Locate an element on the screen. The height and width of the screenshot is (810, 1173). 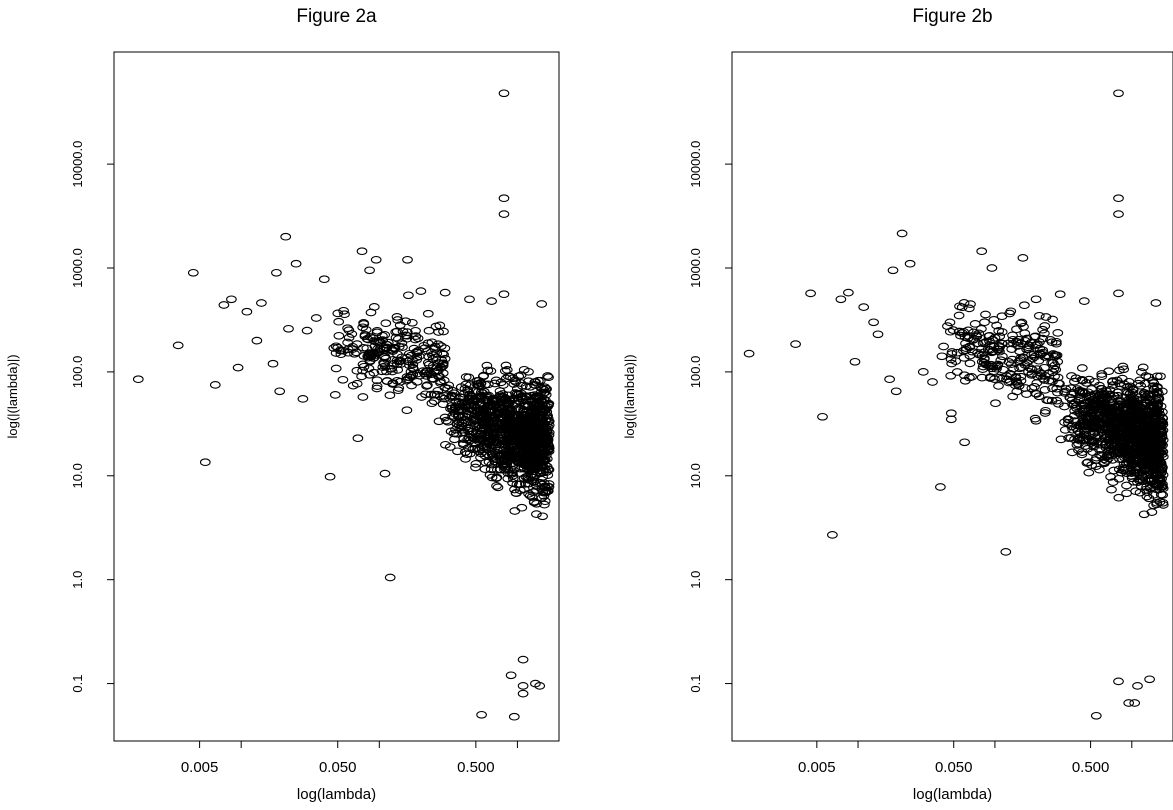
y-tick-label: 1.0 is located at coordinates (695, 580).